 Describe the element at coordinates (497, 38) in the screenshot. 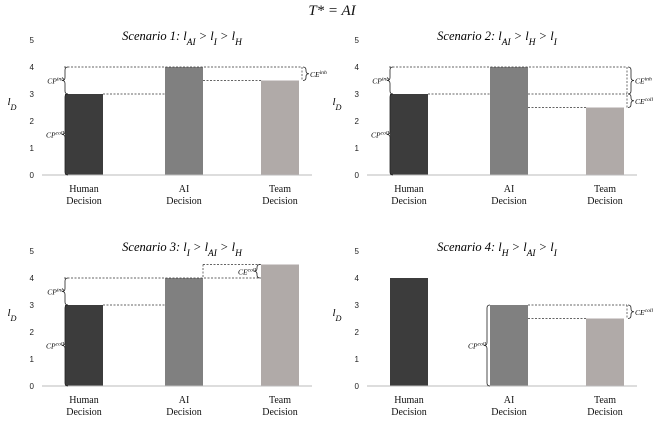

I see `panel-title: Scenario 2: lAI​ > lH​ > lI​` at that location.